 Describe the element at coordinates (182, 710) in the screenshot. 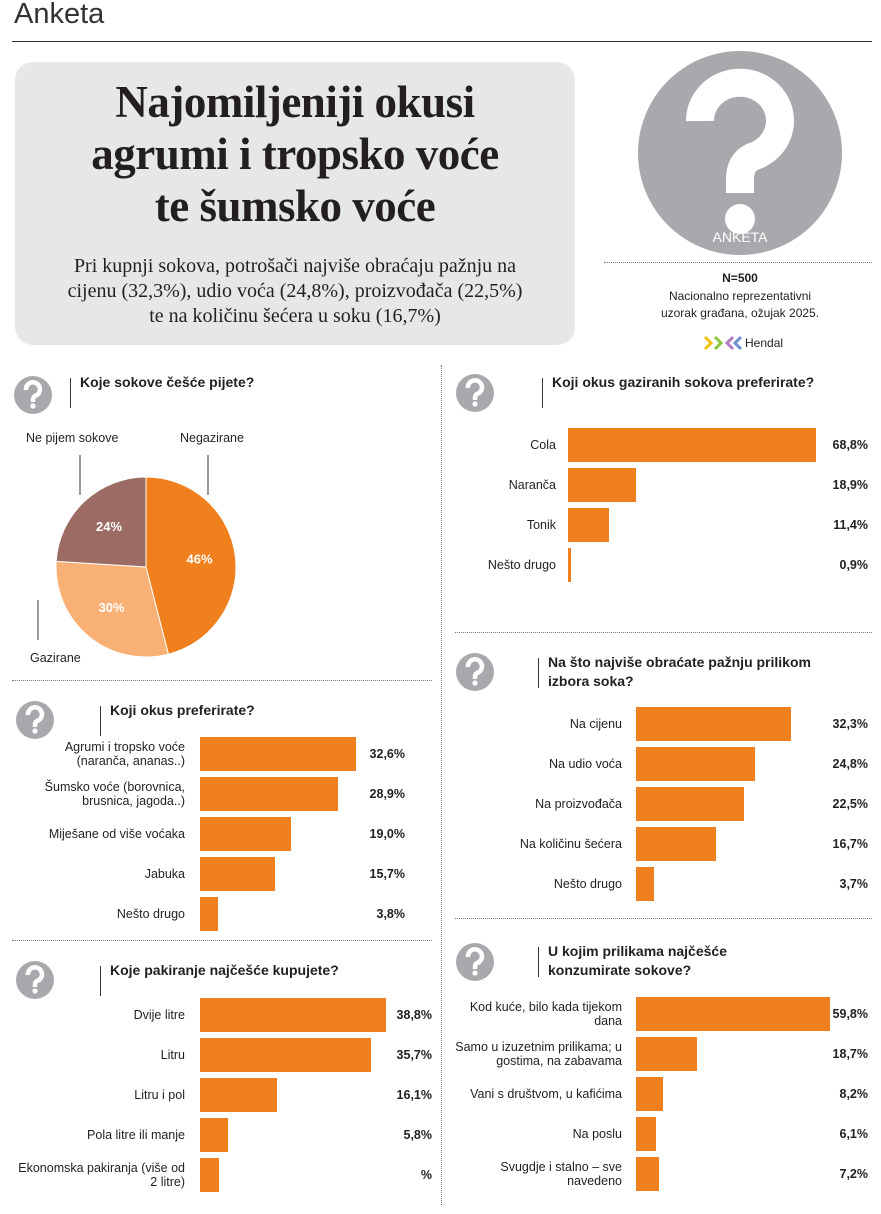

I see `question-title: Koji okus preferirate?` at that location.